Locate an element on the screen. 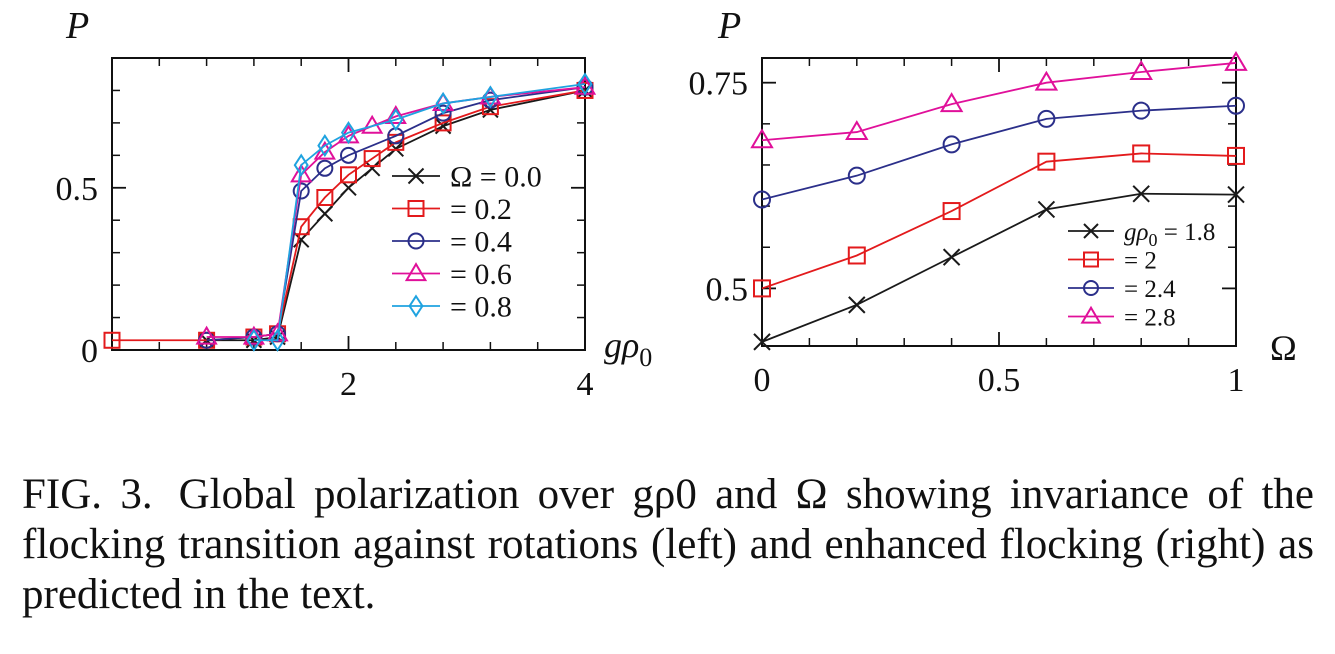 Image resolution: width=1335 pixels, height=654 pixels. legend-label: = 0.2 is located at coordinates (481, 209).